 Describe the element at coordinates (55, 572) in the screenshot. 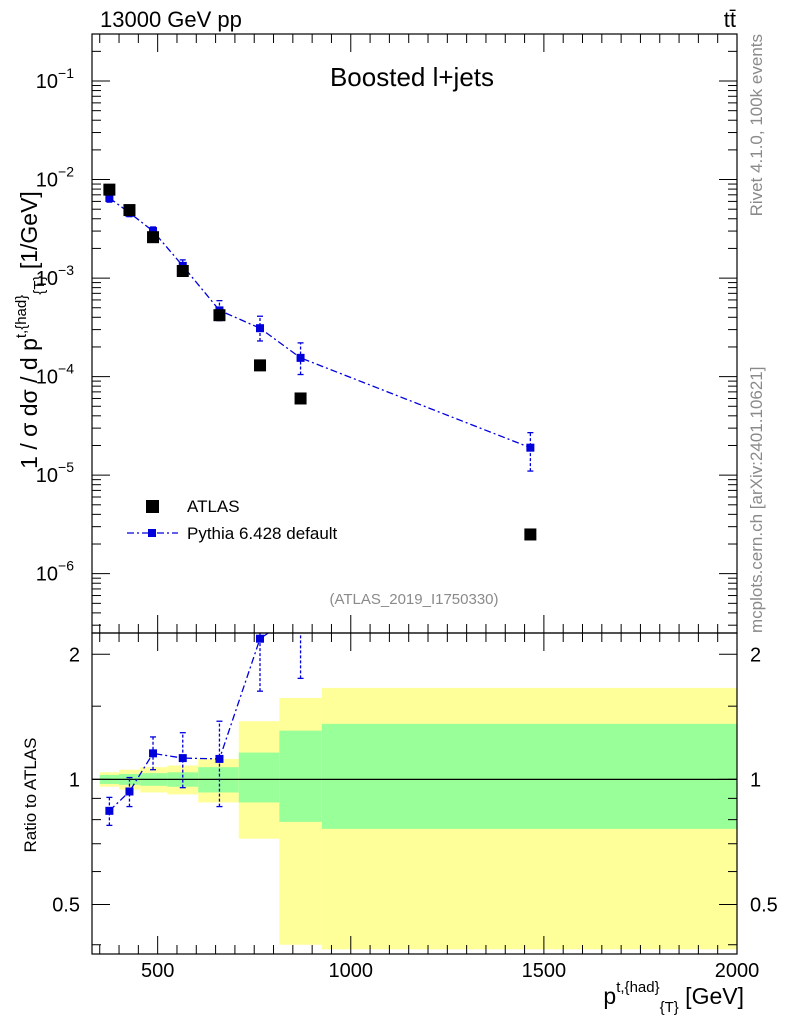

I see `main-y-tick-label: 10⁻⁶` at that location.